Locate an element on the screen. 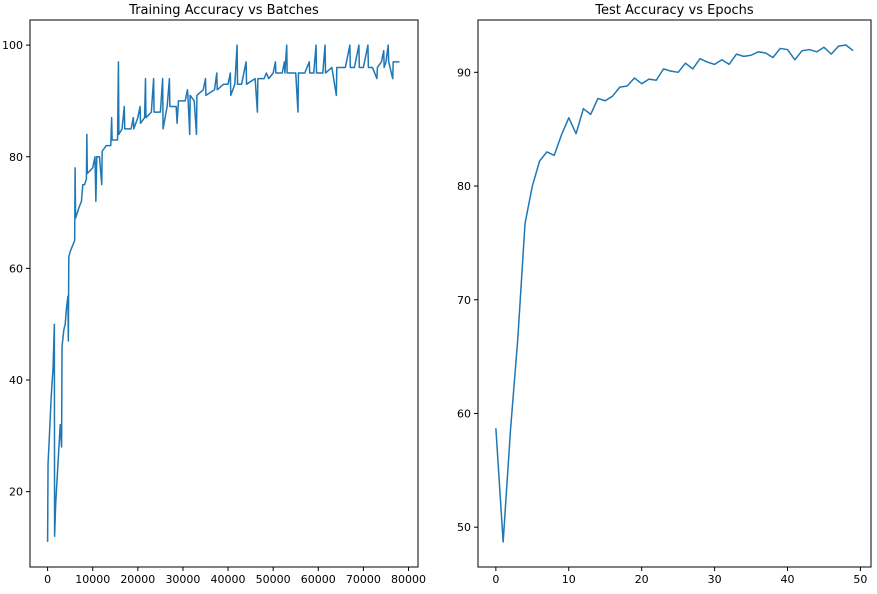  y-tick-label: 90 is located at coordinates (464, 72).